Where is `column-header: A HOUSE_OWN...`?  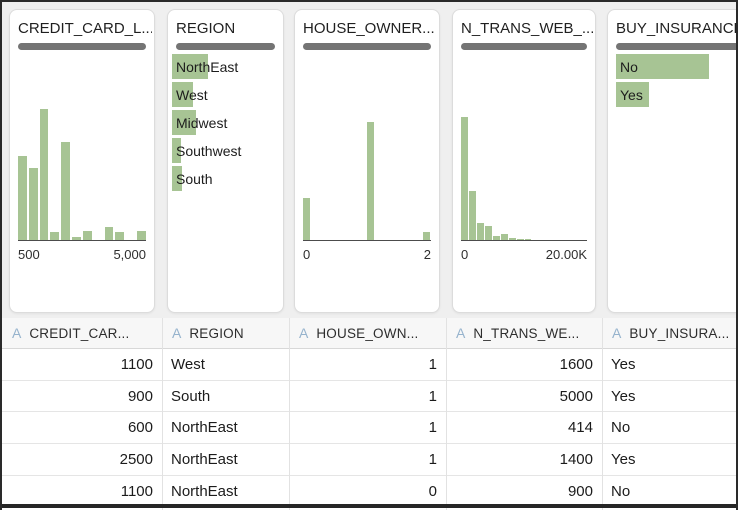
column-header: A HOUSE_OWN... is located at coordinates (367, 333).